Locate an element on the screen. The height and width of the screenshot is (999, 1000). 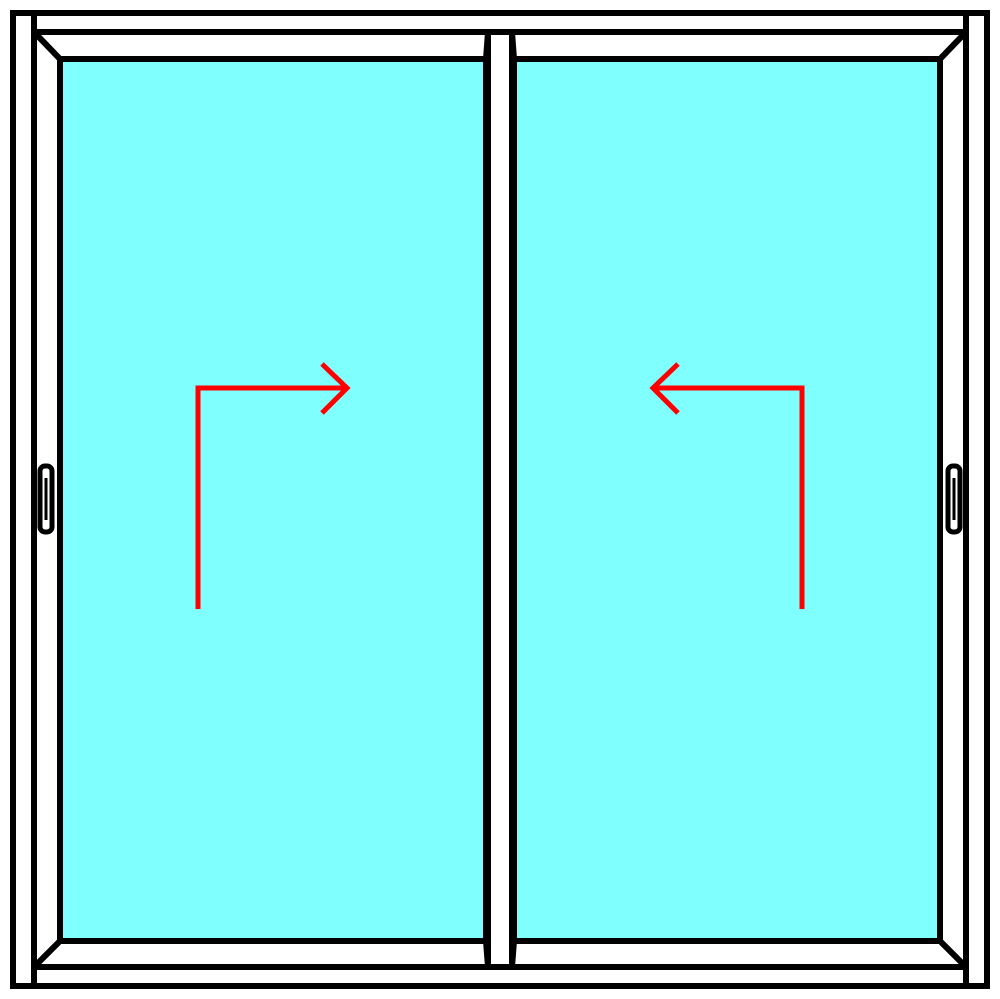
handle-icon-right is located at coordinates (954, 499).